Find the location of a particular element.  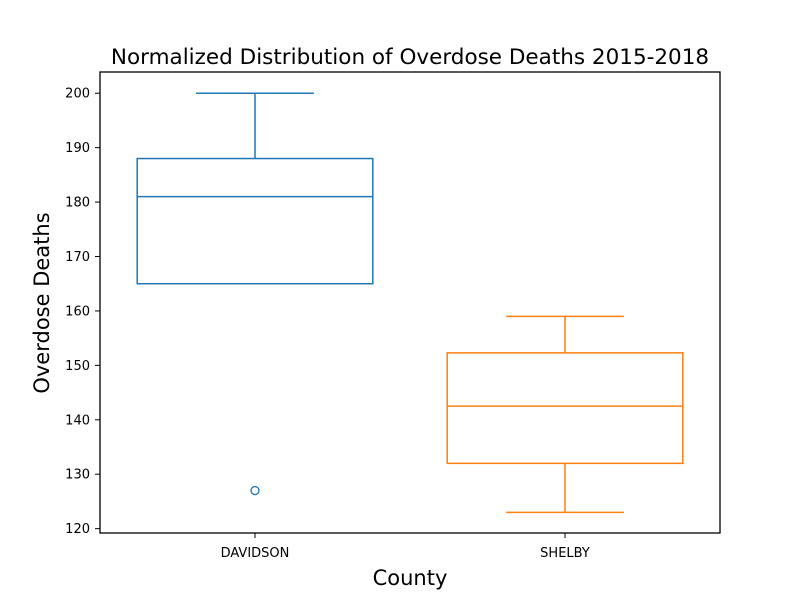

y-tick-label-170: 170 is located at coordinates (77, 257).